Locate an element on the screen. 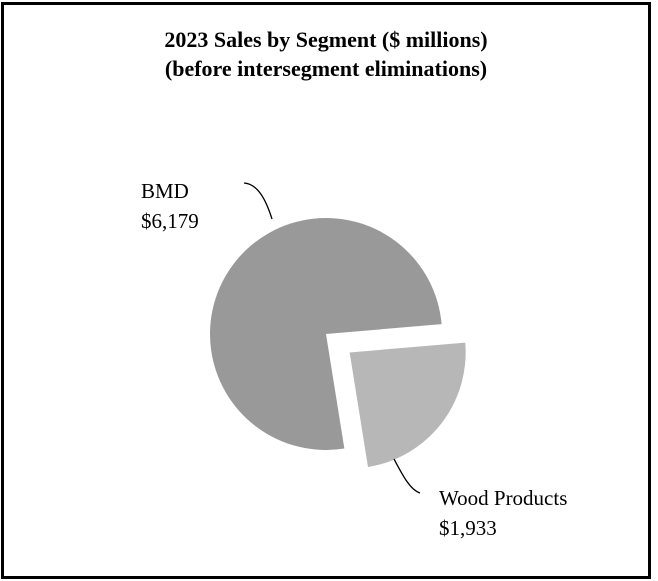 Image resolution: width=658 pixels, height=581 pixels. pie-slice-bmd is located at coordinates (326, 334).